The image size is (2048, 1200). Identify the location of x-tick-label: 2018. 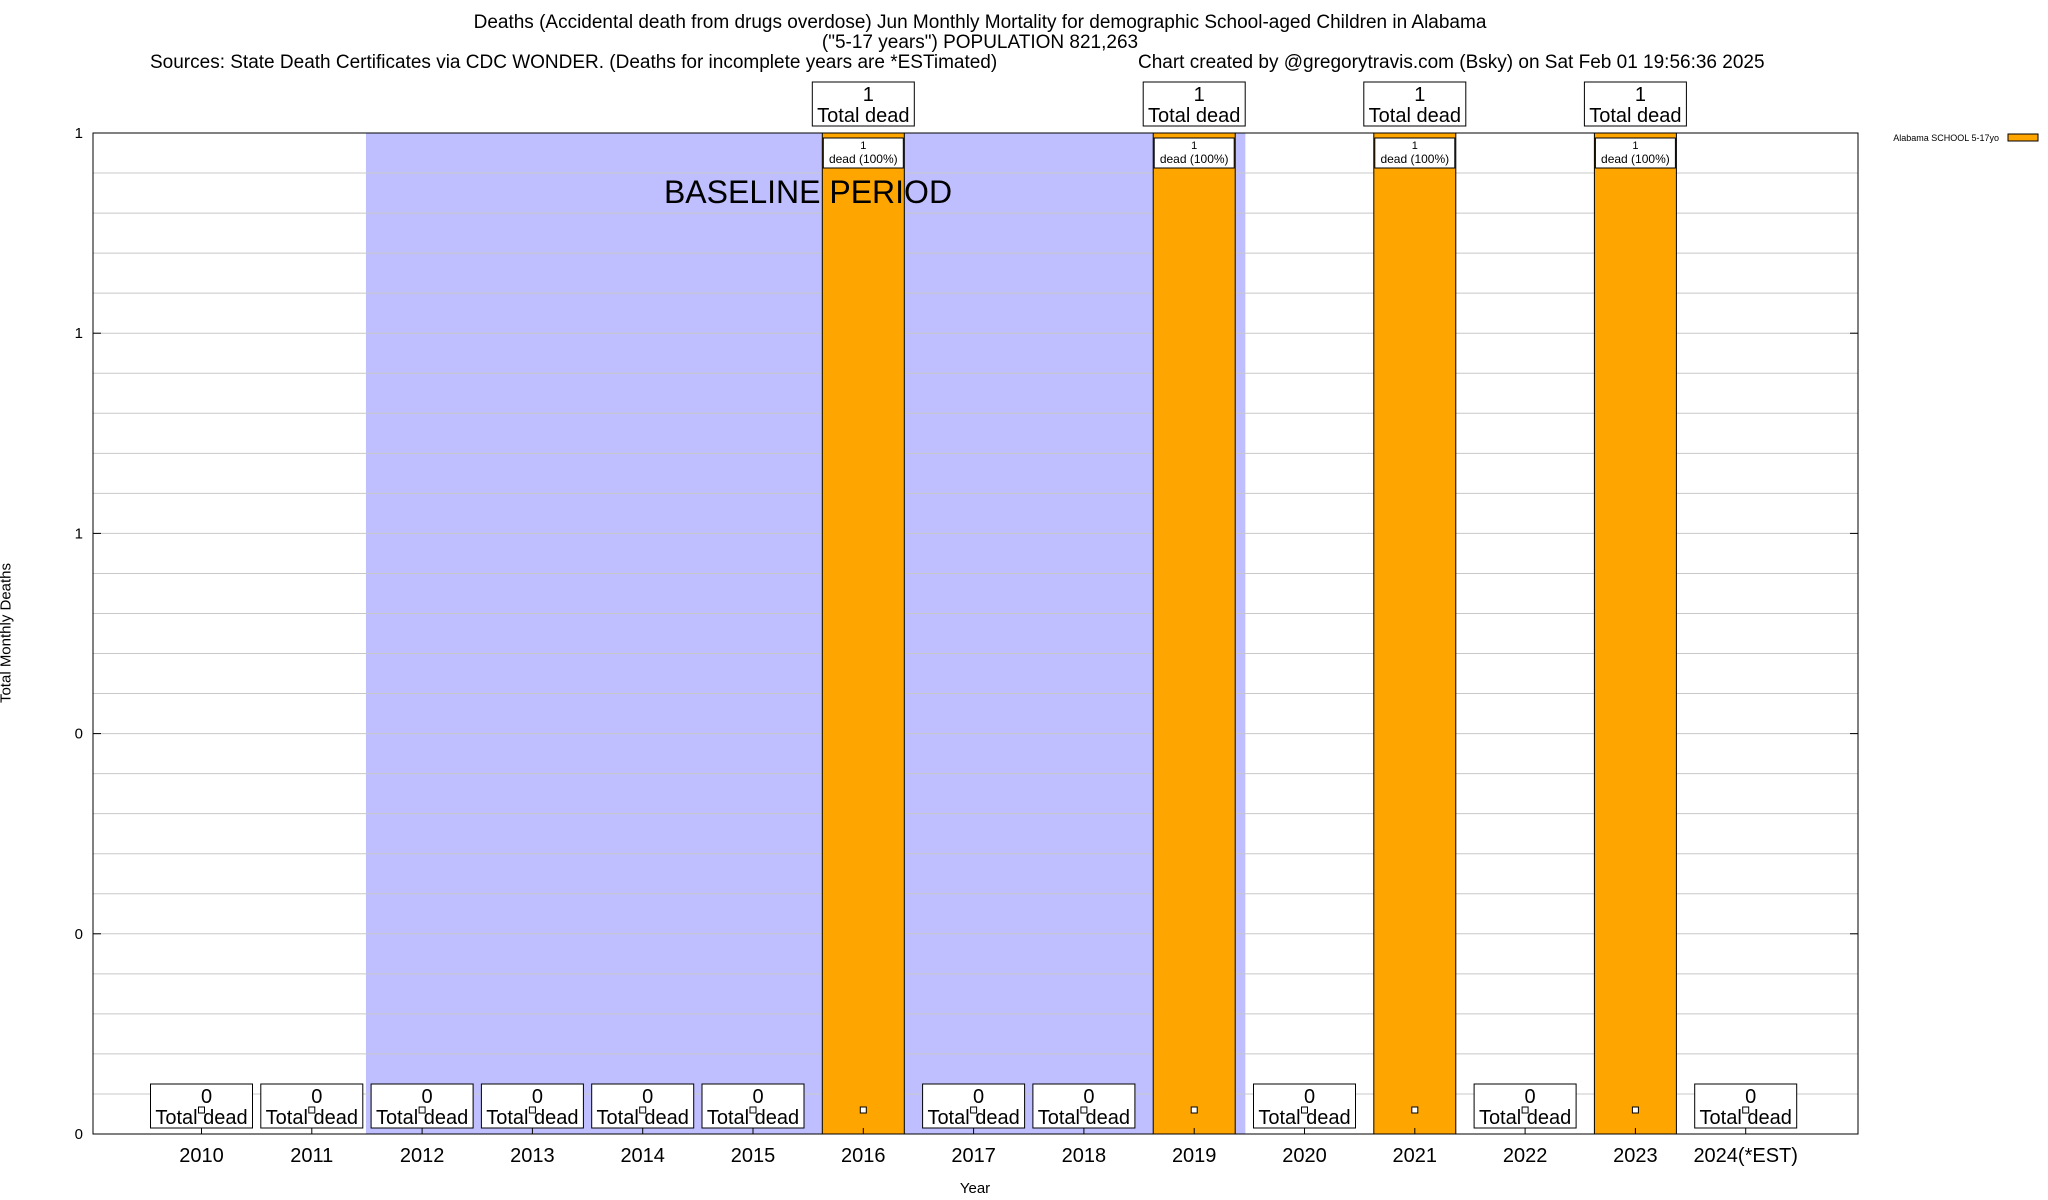
(1084, 1156).